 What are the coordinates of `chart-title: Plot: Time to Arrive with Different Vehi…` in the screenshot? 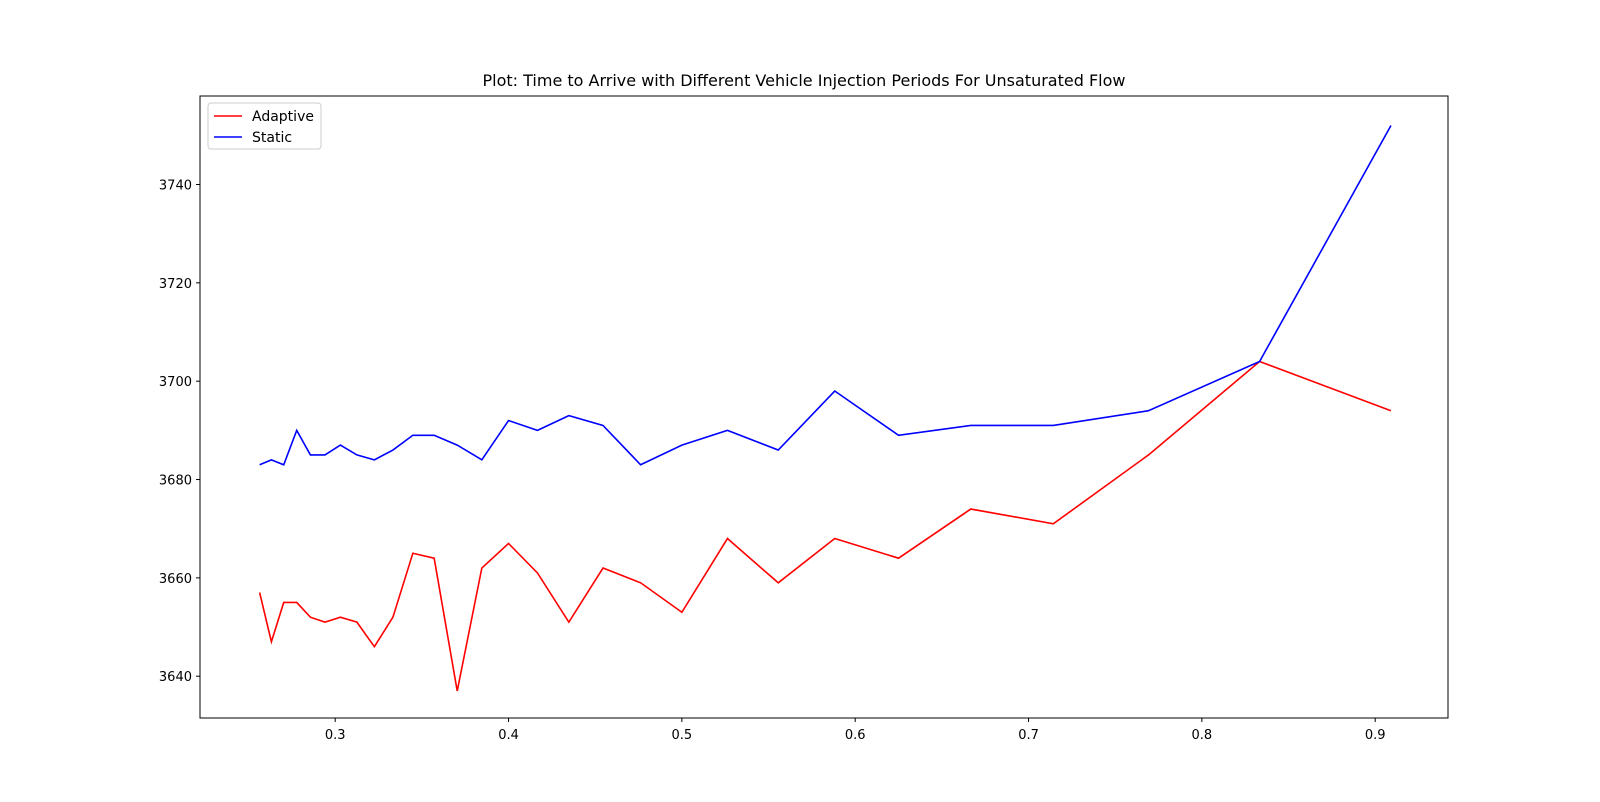 It's located at (804, 80).